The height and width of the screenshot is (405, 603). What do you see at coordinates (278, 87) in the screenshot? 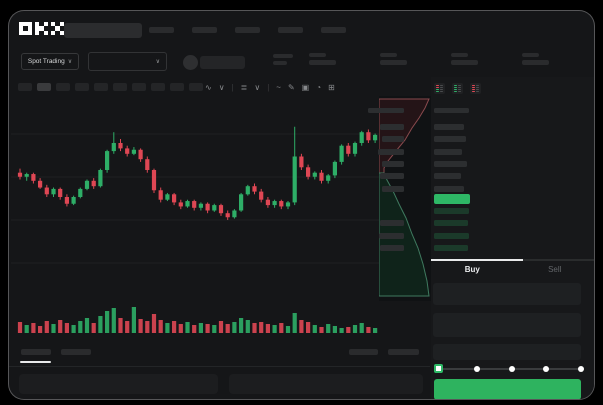
I see `line-tool-icon: ~` at bounding box center [278, 87].